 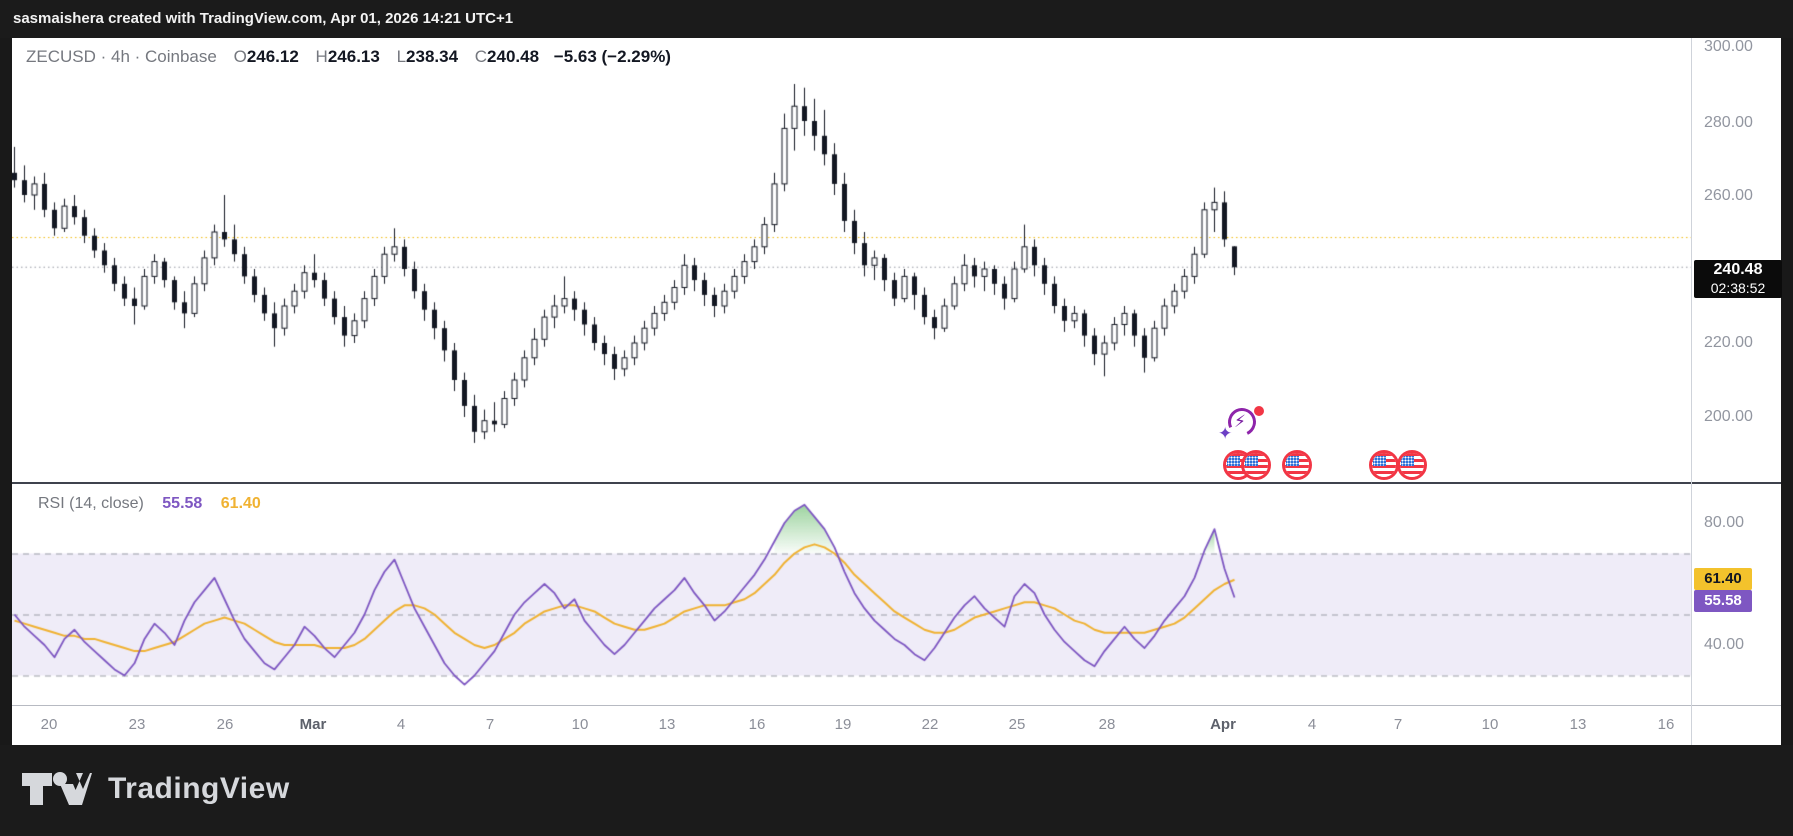 I want to click on close-value: 240.48, so click(x=513, y=56).